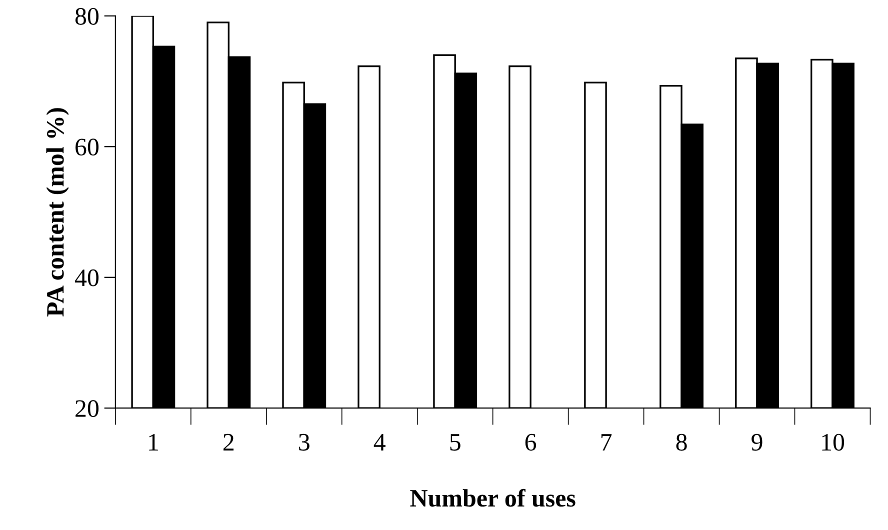 The image size is (888, 530). What do you see at coordinates (833, 442) in the screenshot?
I see `x-tick-label: 10` at bounding box center [833, 442].